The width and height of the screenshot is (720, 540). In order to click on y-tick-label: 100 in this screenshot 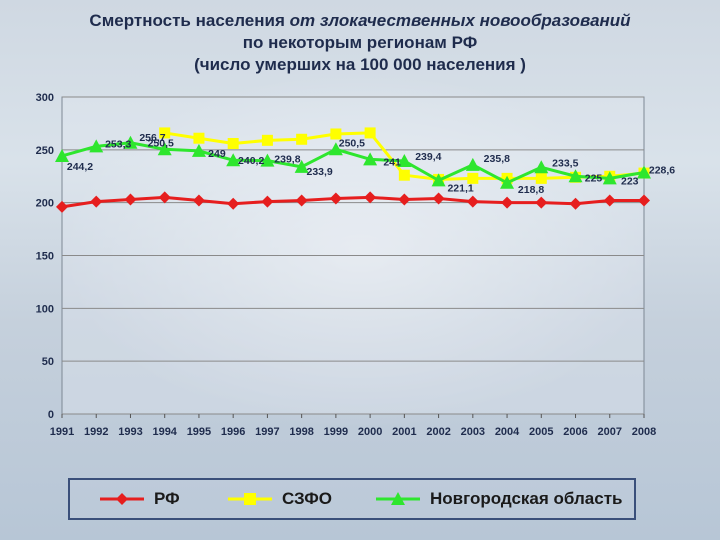, I will do `click(45, 309)`.